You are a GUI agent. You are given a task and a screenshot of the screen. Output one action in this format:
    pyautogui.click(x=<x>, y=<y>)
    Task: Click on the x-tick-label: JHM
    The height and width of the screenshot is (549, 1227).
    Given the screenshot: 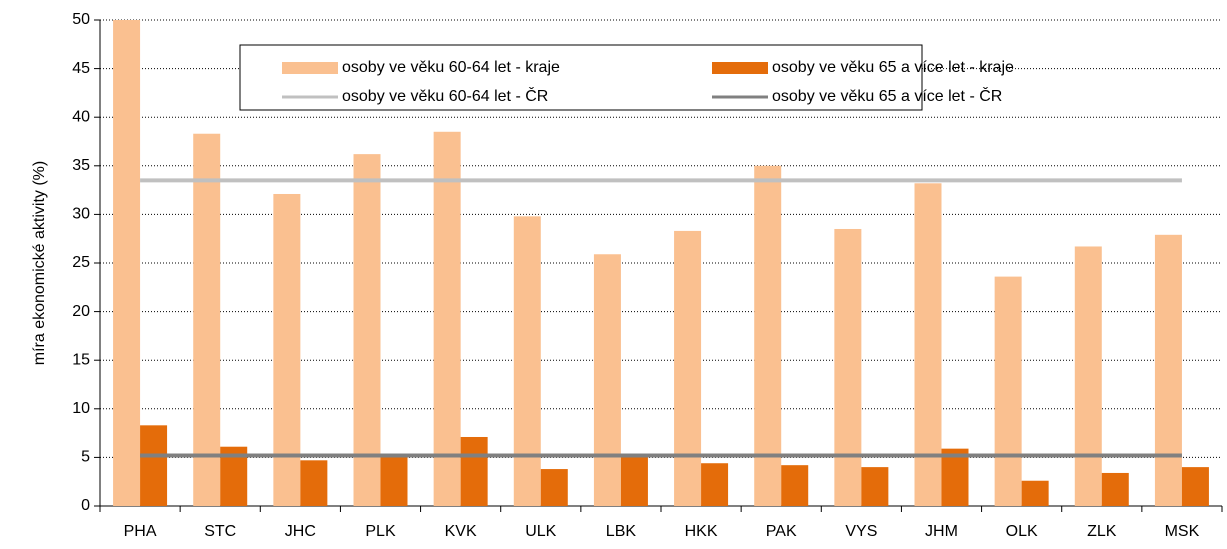 What is the action you would take?
    pyautogui.click(x=941, y=531)
    